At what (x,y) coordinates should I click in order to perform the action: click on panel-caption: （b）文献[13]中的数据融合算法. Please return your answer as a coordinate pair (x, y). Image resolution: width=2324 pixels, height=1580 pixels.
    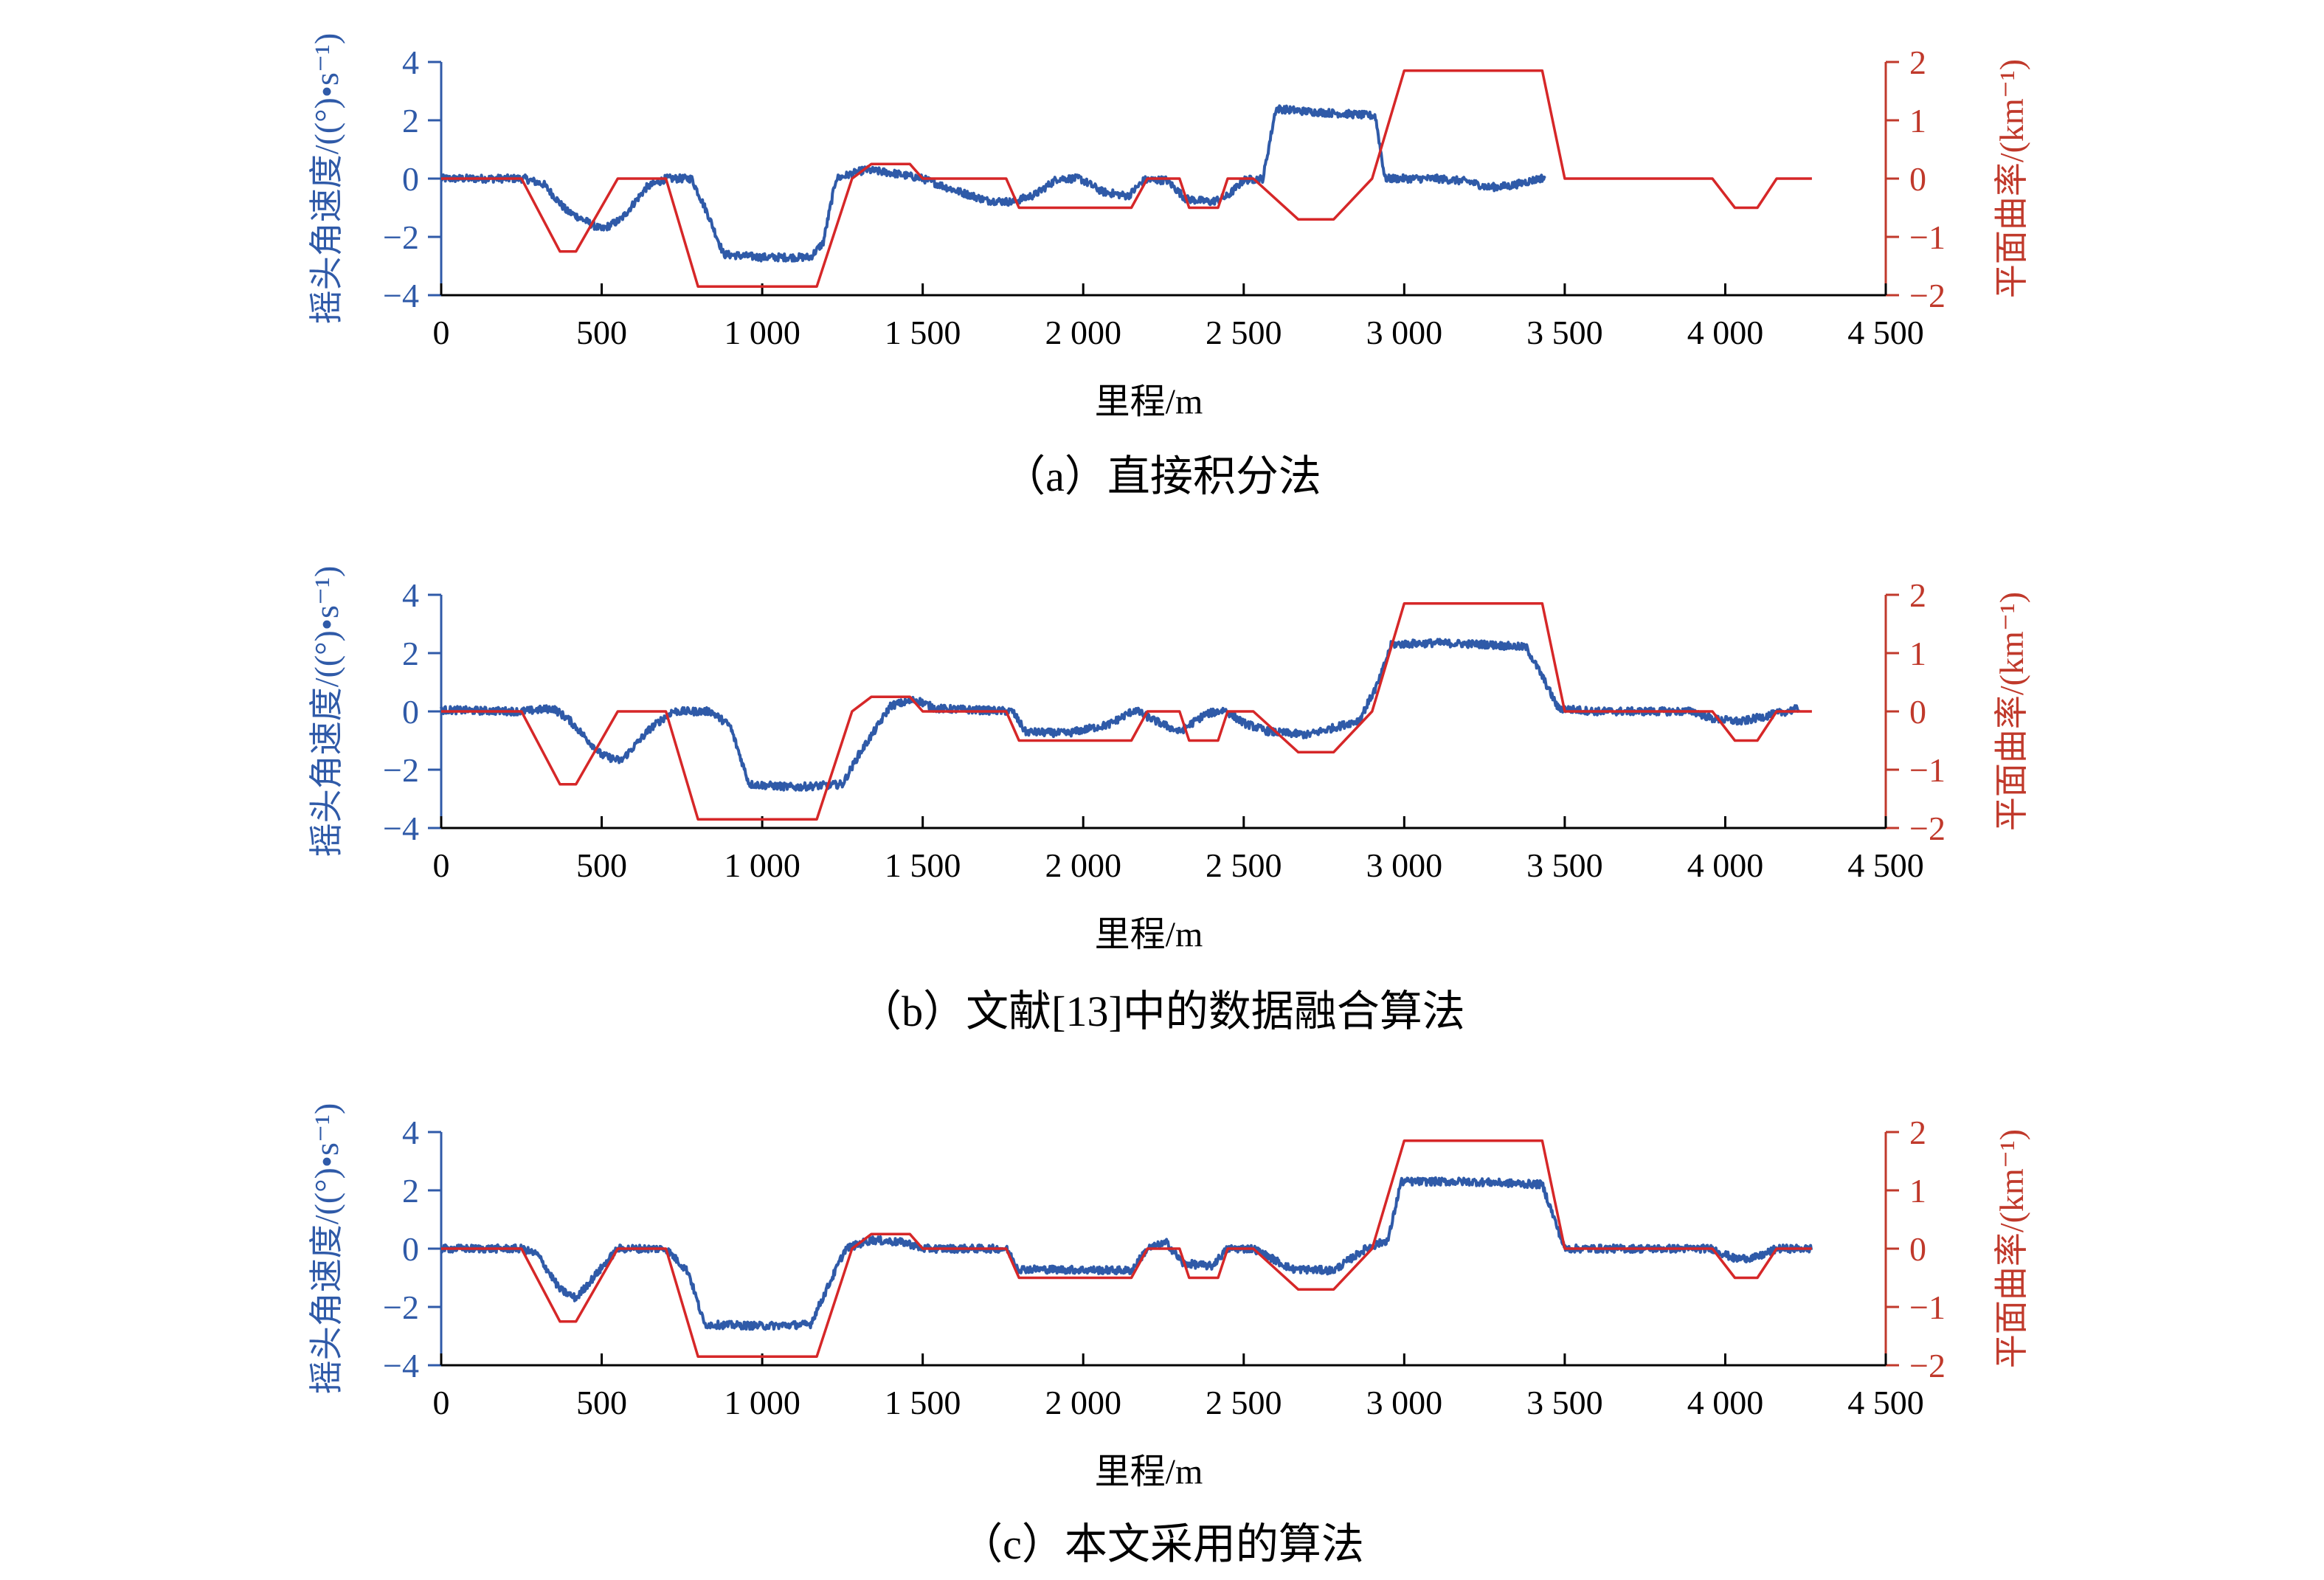
    Looking at the image, I should click on (1162, 1011).